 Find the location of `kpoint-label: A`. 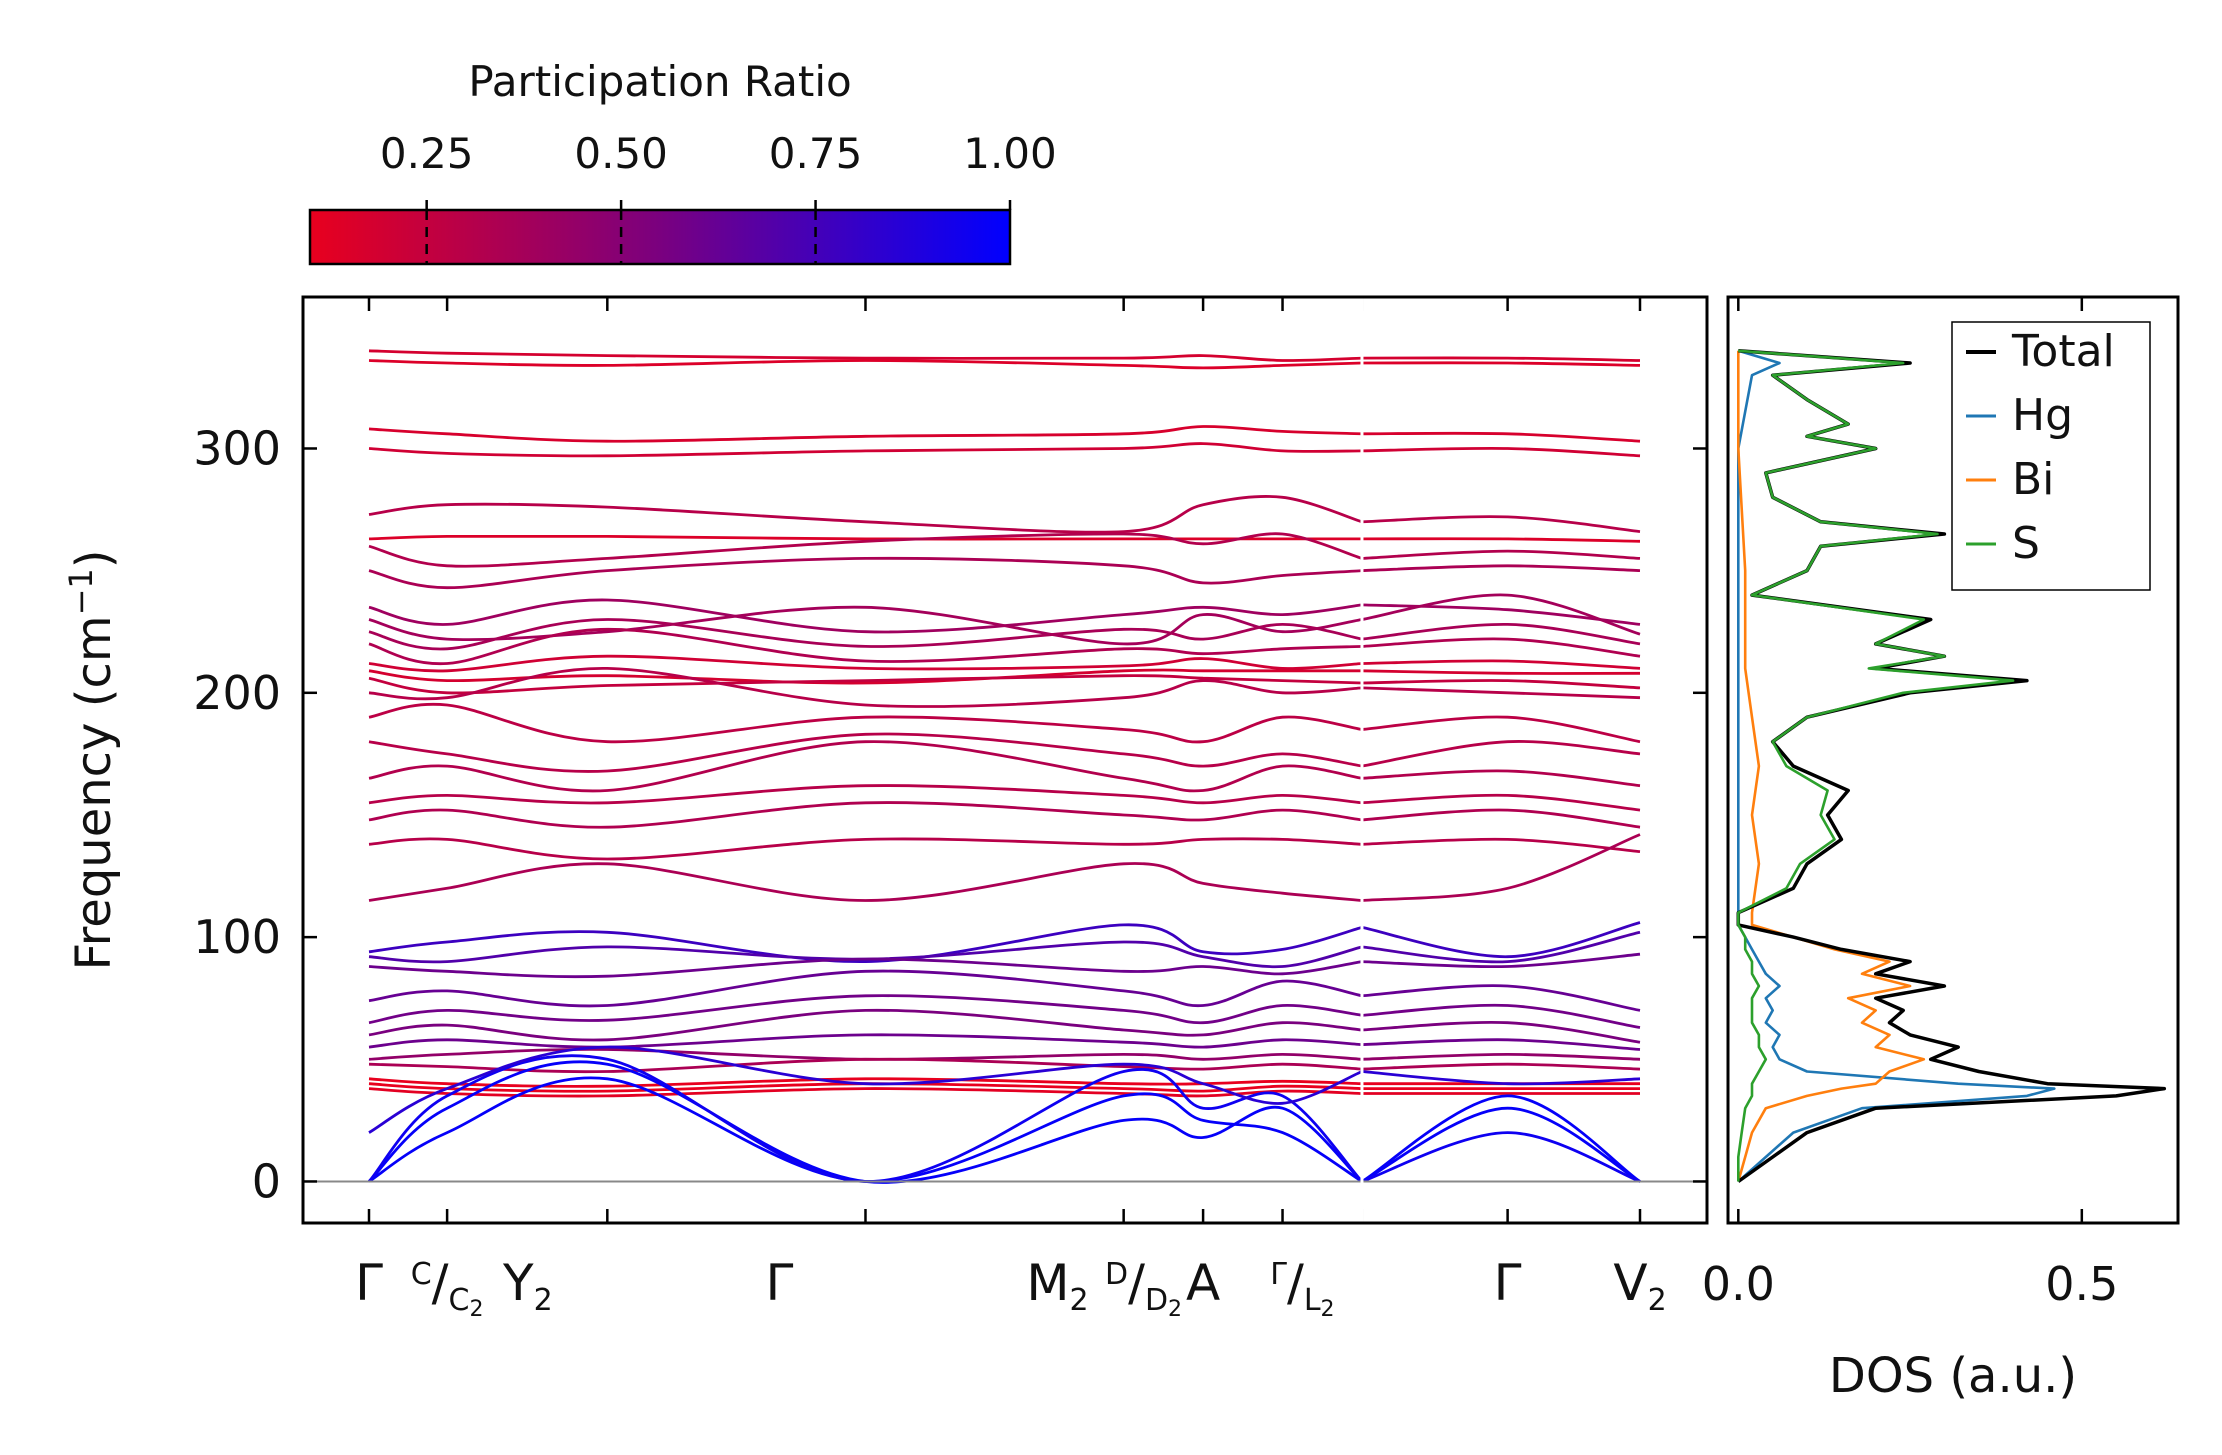

kpoint-label: A is located at coordinates (1203, 1283).